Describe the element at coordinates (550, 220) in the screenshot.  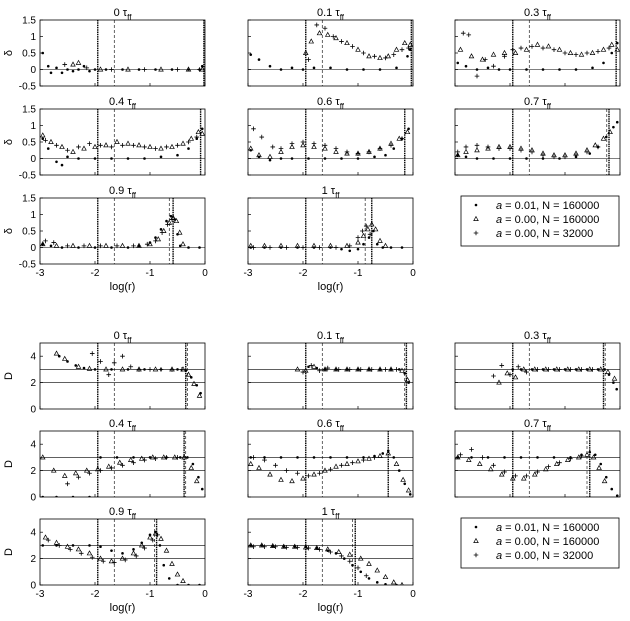
I see `legend-entry-label: = 0.00, N = 160000` at that location.